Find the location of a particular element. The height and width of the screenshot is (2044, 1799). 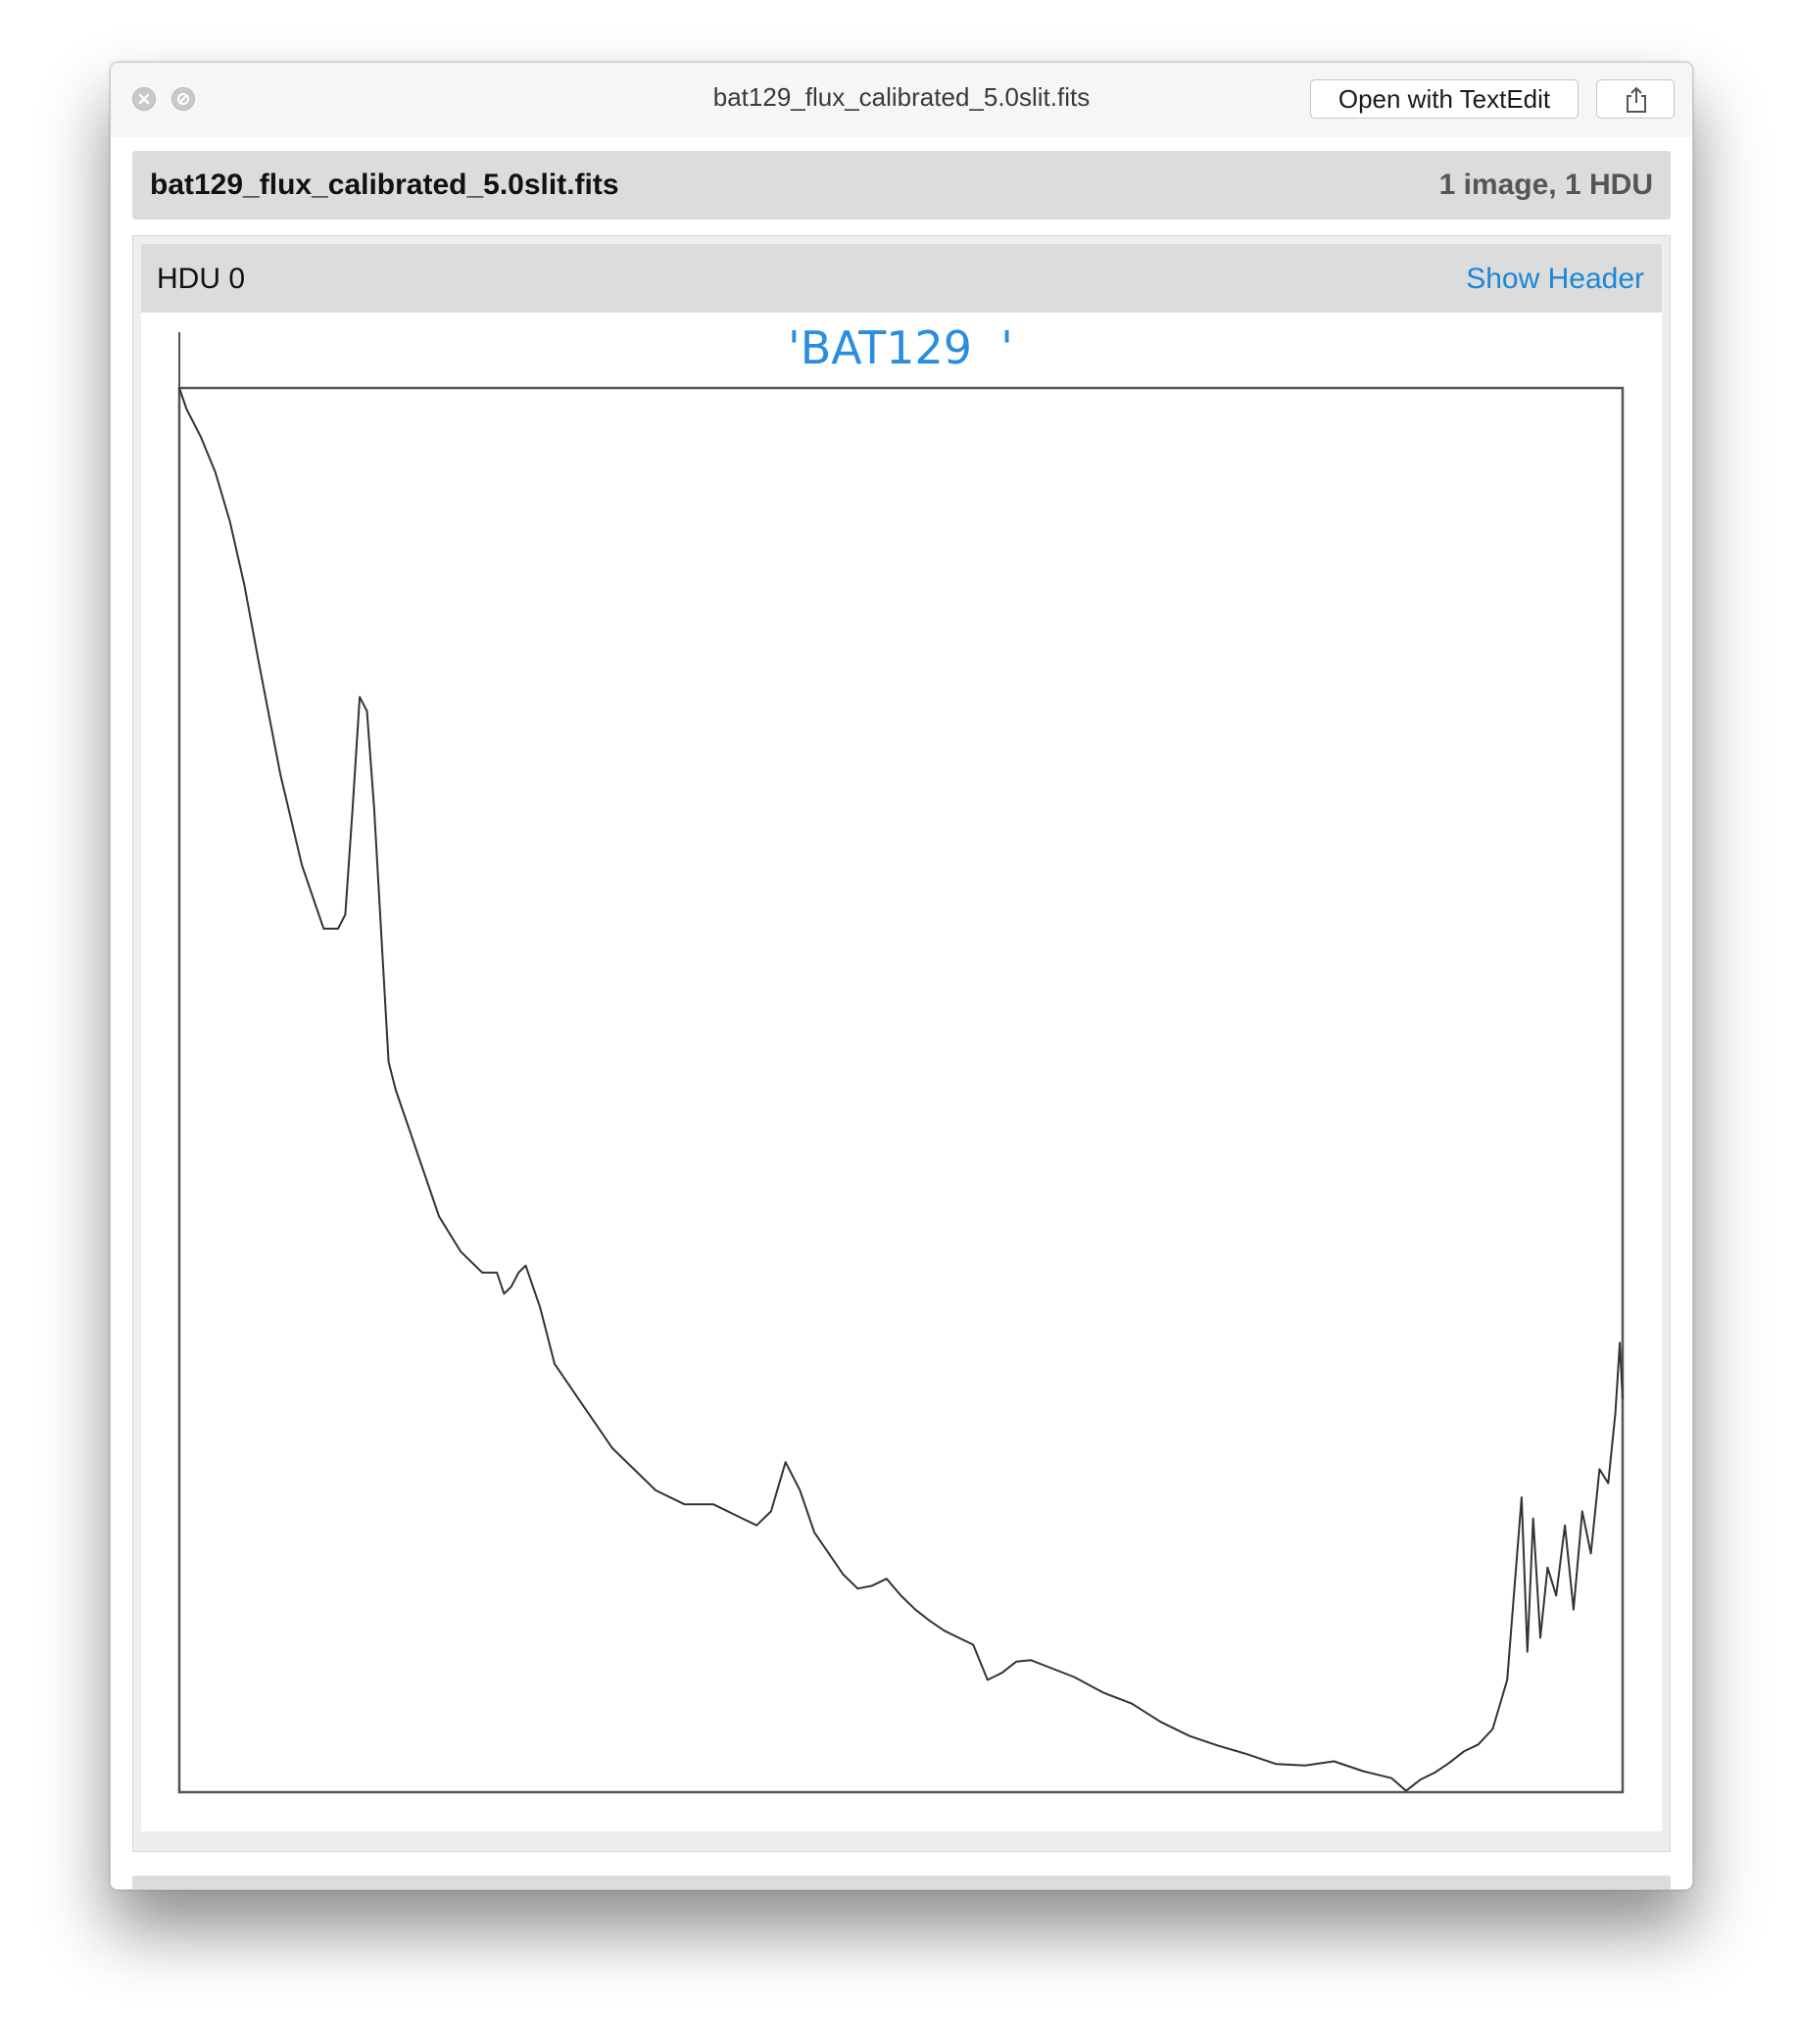

hdu-header: HDU 0 Show Header is located at coordinates (901, 278).